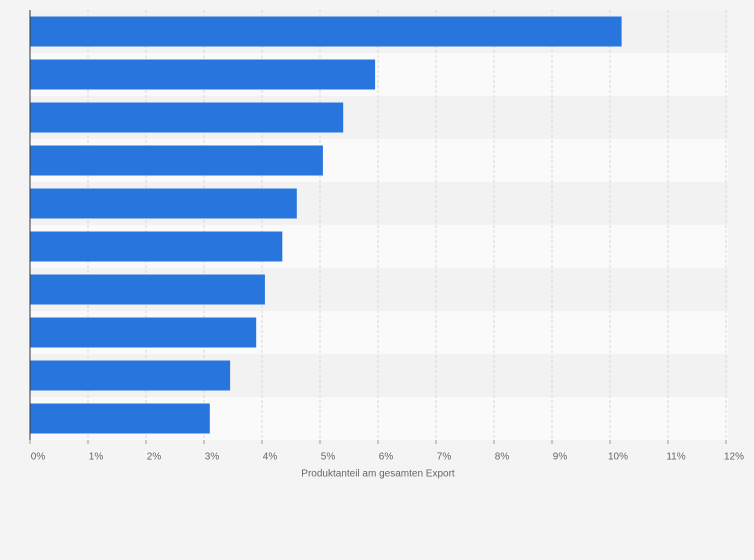  I want to click on x-tick-label: 3%, so click(212, 457).